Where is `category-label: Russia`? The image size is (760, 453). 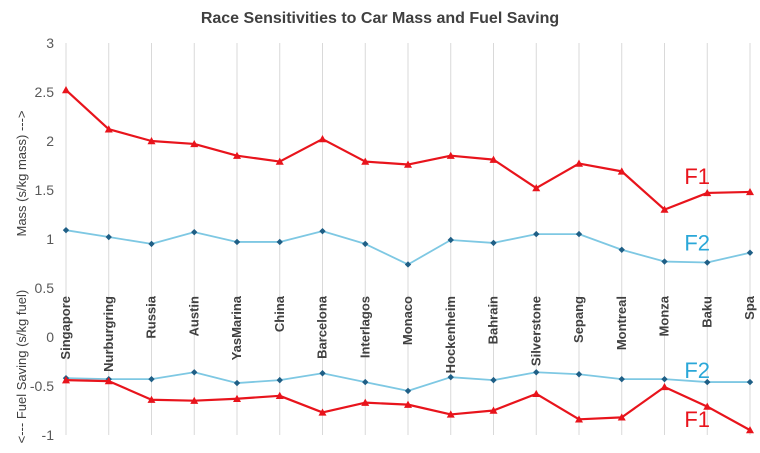
category-label: Russia is located at coordinates (151, 316).